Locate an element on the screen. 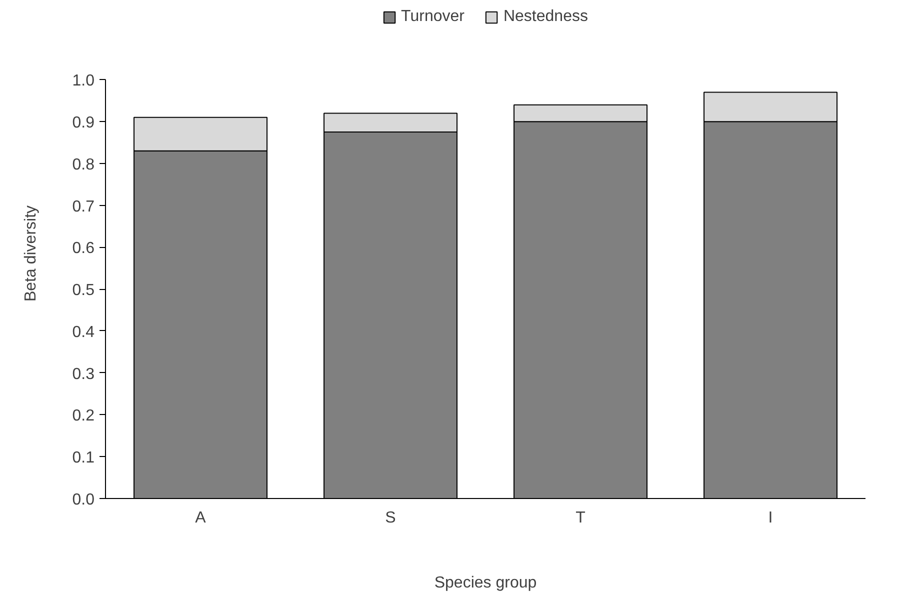 Image resolution: width=899 pixels, height=614 pixels. x-axis-title: Species group is located at coordinates (485, 583).